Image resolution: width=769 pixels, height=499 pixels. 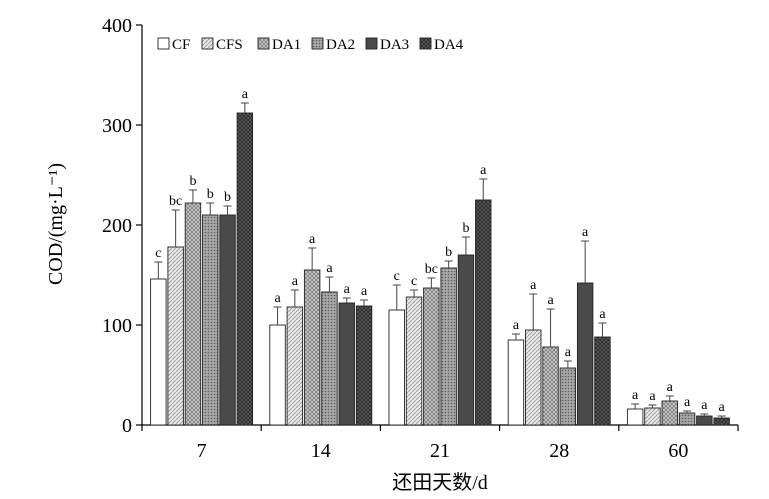 I want to click on y-tick-label: 0, so click(x=127, y=426).